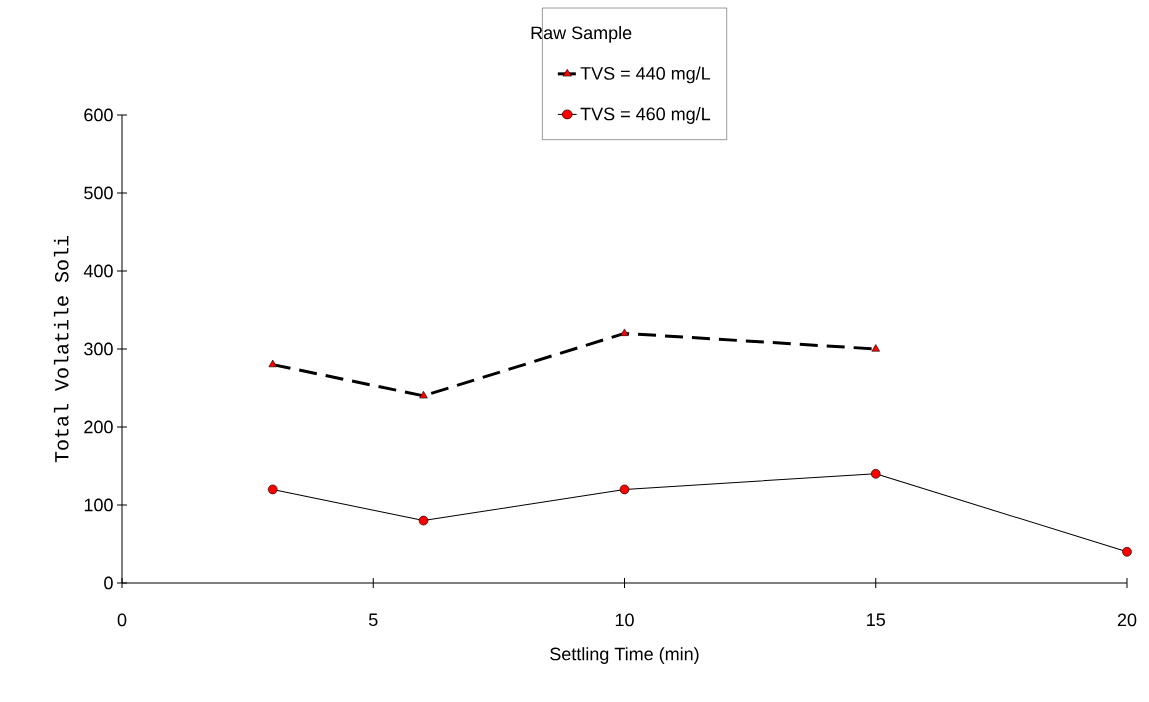 The width and height of the screenshot is (1149, 702). I want to click on legend-label: TVS = 460 mg/L, so click(645, 115).